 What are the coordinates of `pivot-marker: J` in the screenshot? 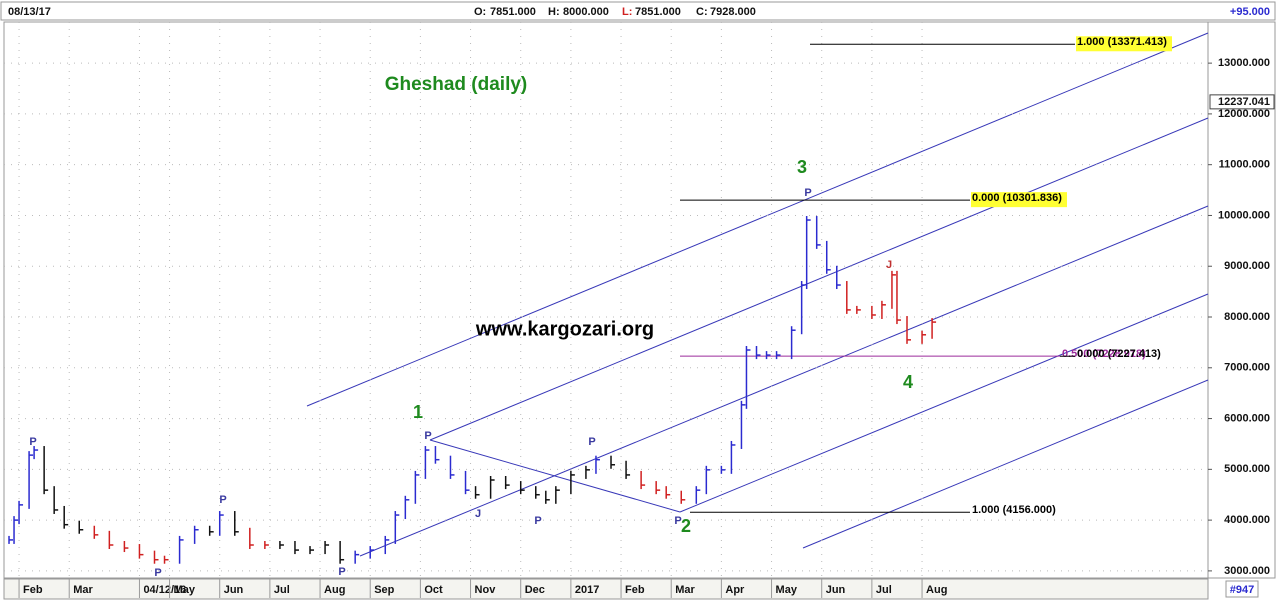 It's located at (889, 265).